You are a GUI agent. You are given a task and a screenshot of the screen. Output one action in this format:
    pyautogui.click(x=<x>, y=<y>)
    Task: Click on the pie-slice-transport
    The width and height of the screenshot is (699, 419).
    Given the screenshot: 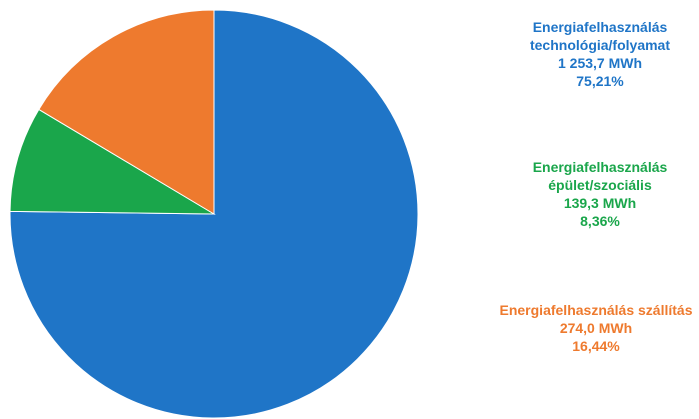 What is the action you would take?
    pyautogui.click(x=126, y=112)
    